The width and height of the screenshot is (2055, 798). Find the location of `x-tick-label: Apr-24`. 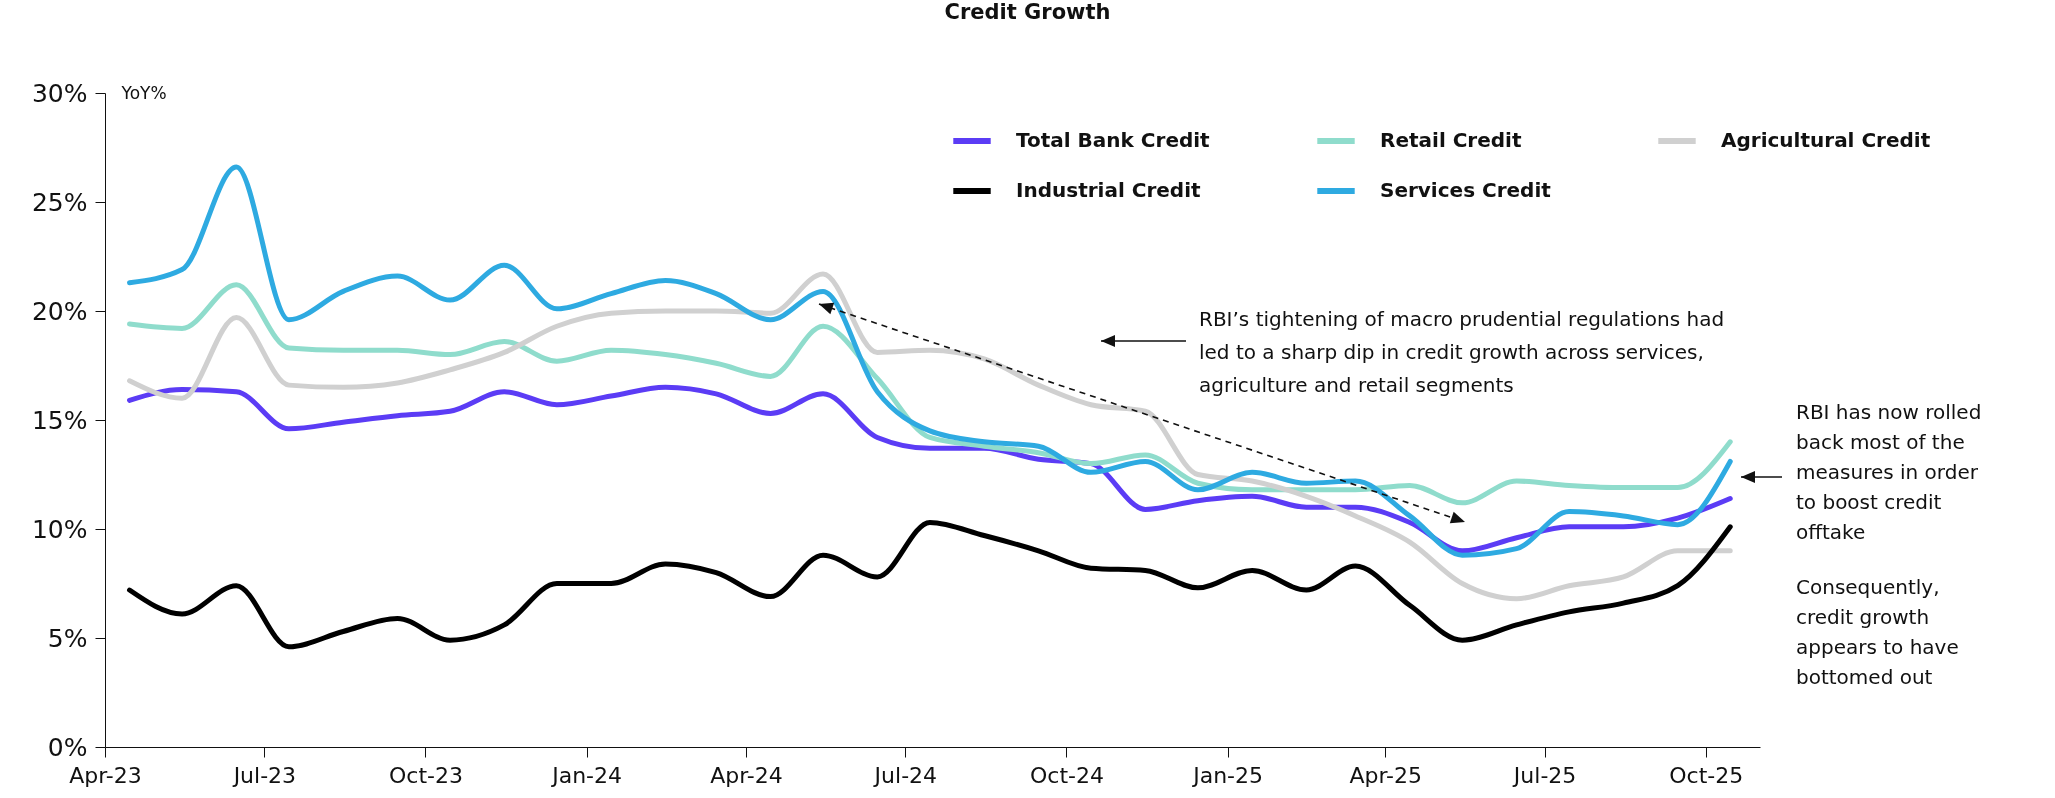

x-tick-label: Apr-24 is located at coordinates (746, 775).